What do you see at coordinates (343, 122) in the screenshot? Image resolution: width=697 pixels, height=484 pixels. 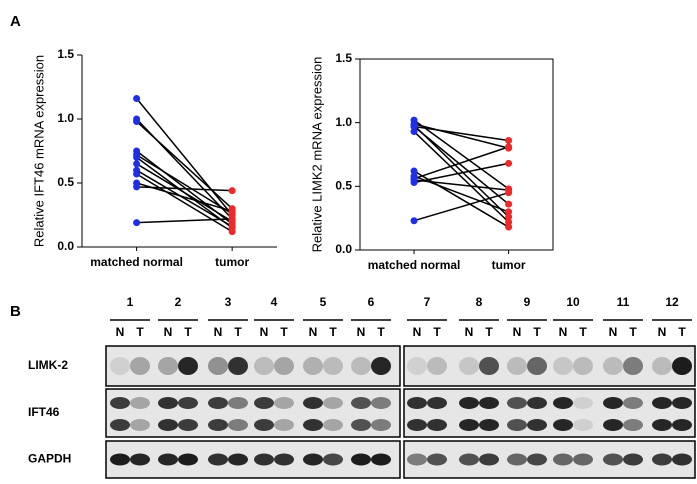 I see `y-tick-label: 1.0` at bounding box center [343, 122].